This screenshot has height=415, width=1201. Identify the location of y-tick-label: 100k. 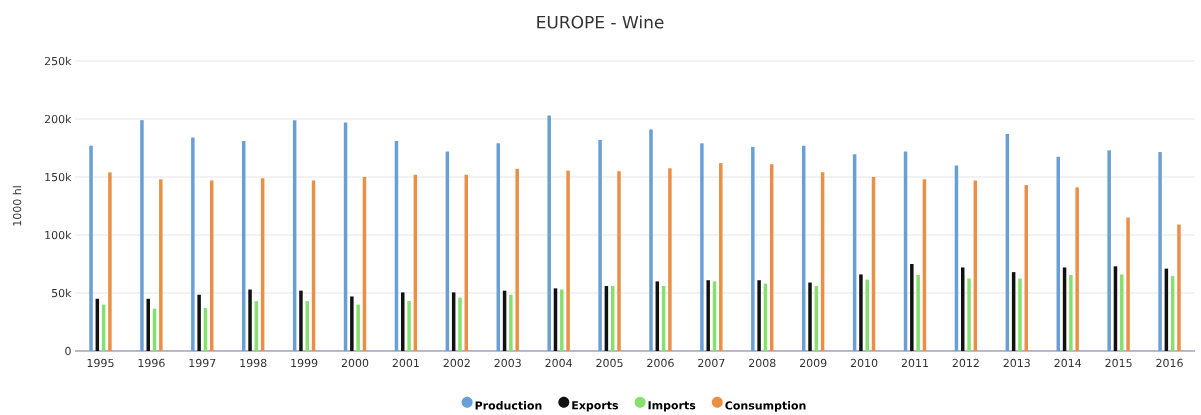
(58, 235).